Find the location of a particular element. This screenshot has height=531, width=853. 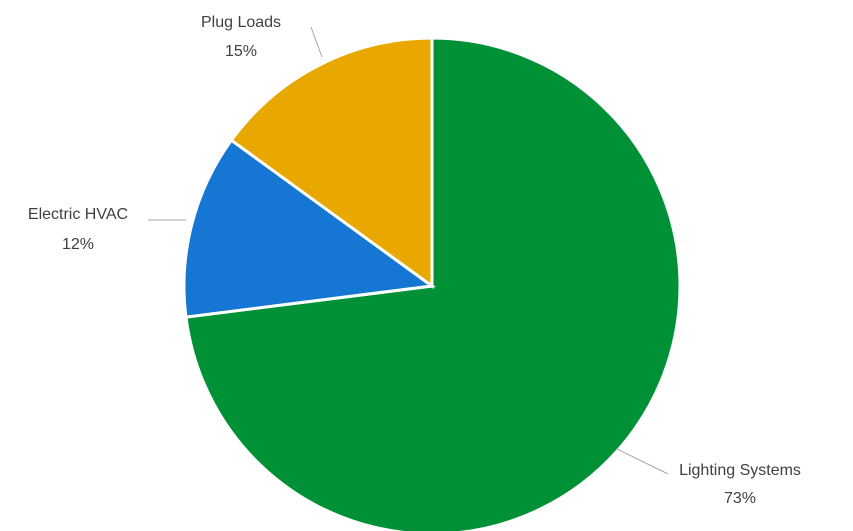

leader-line-plug-loads is located at coordinates (316, 42).